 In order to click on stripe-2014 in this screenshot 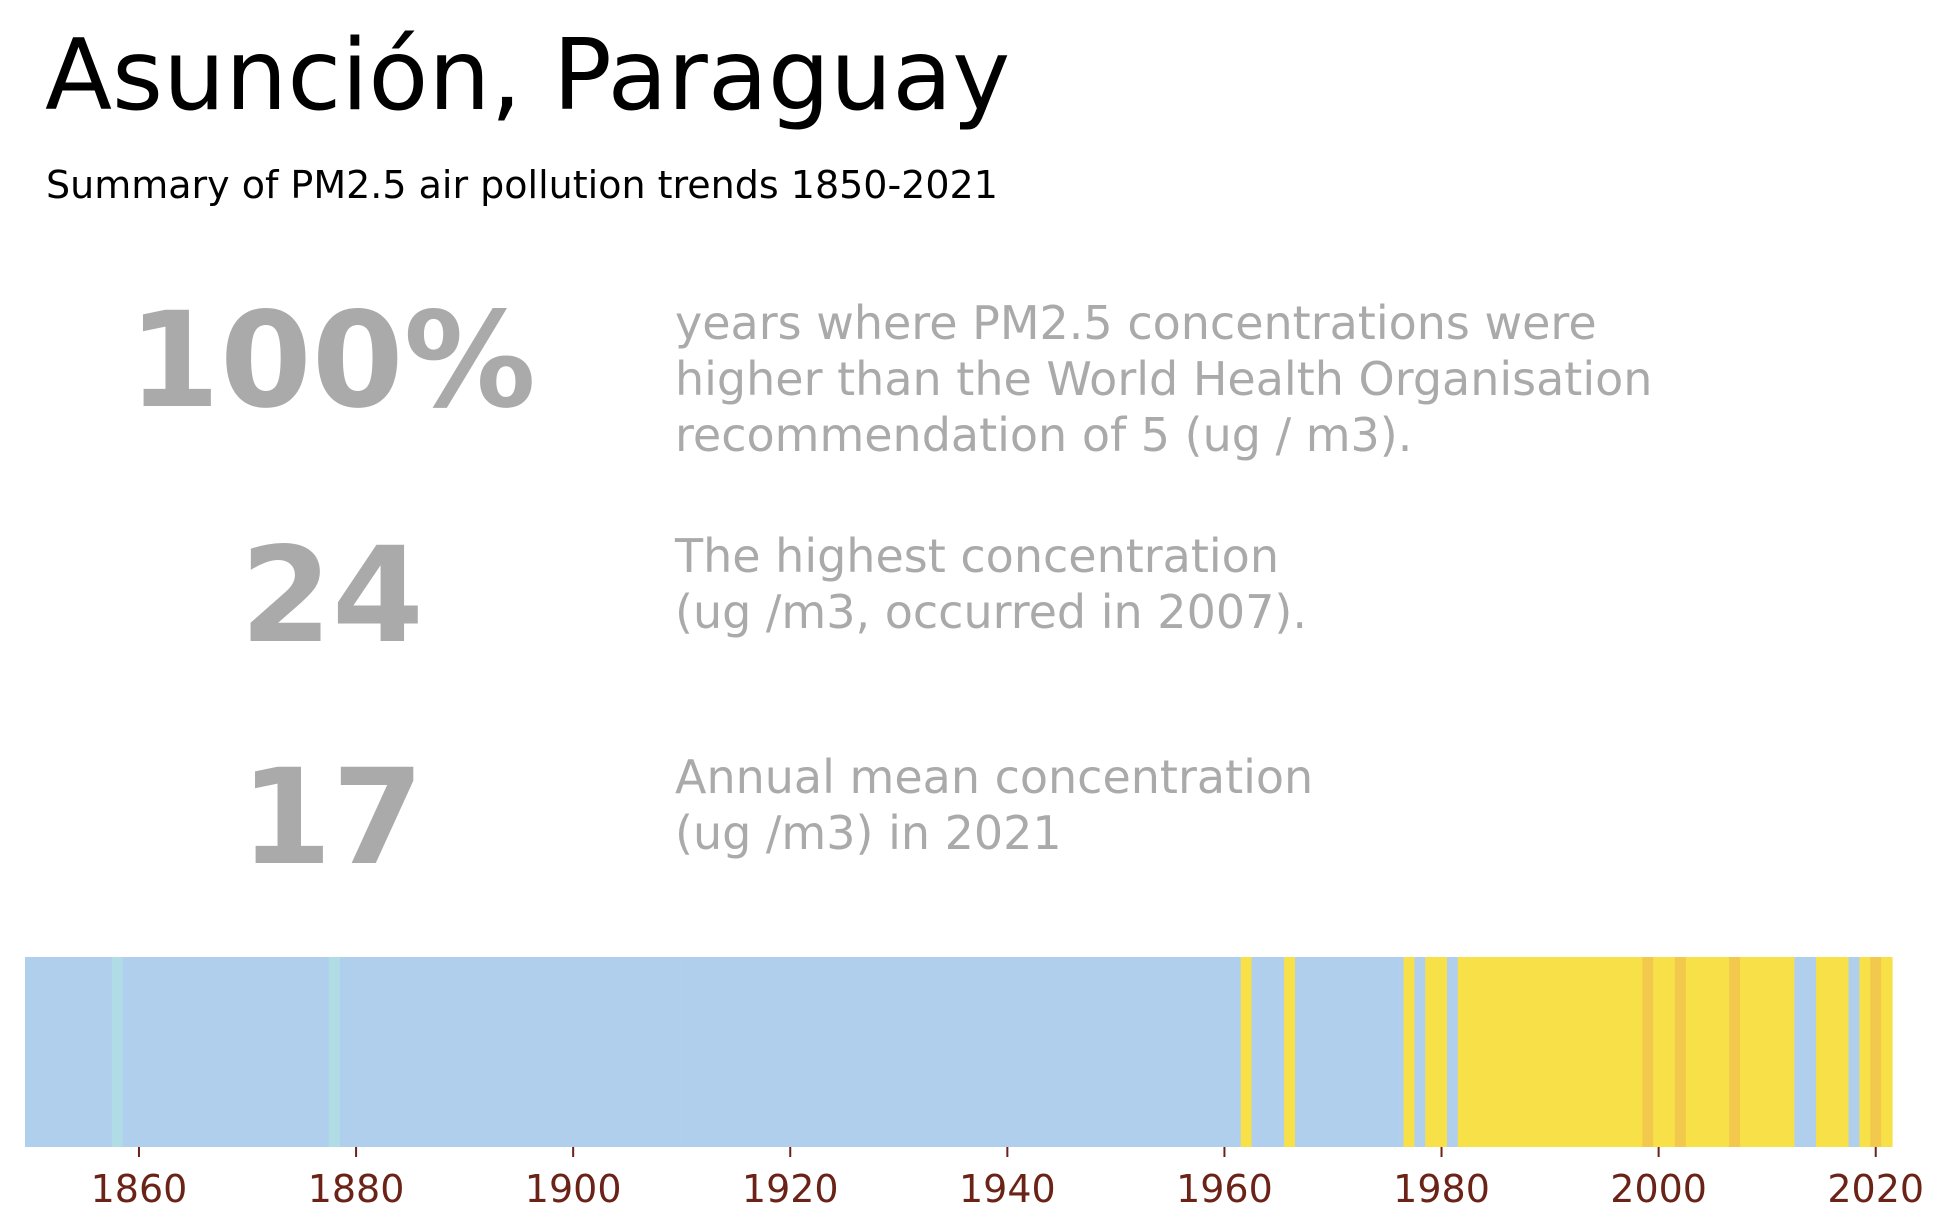, I will do `click(1811, 1052)`.